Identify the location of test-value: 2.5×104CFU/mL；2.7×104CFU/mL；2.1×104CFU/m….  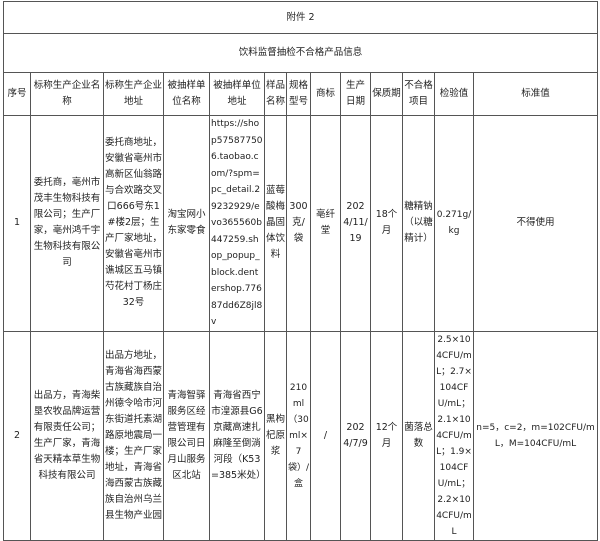
(454, 435).